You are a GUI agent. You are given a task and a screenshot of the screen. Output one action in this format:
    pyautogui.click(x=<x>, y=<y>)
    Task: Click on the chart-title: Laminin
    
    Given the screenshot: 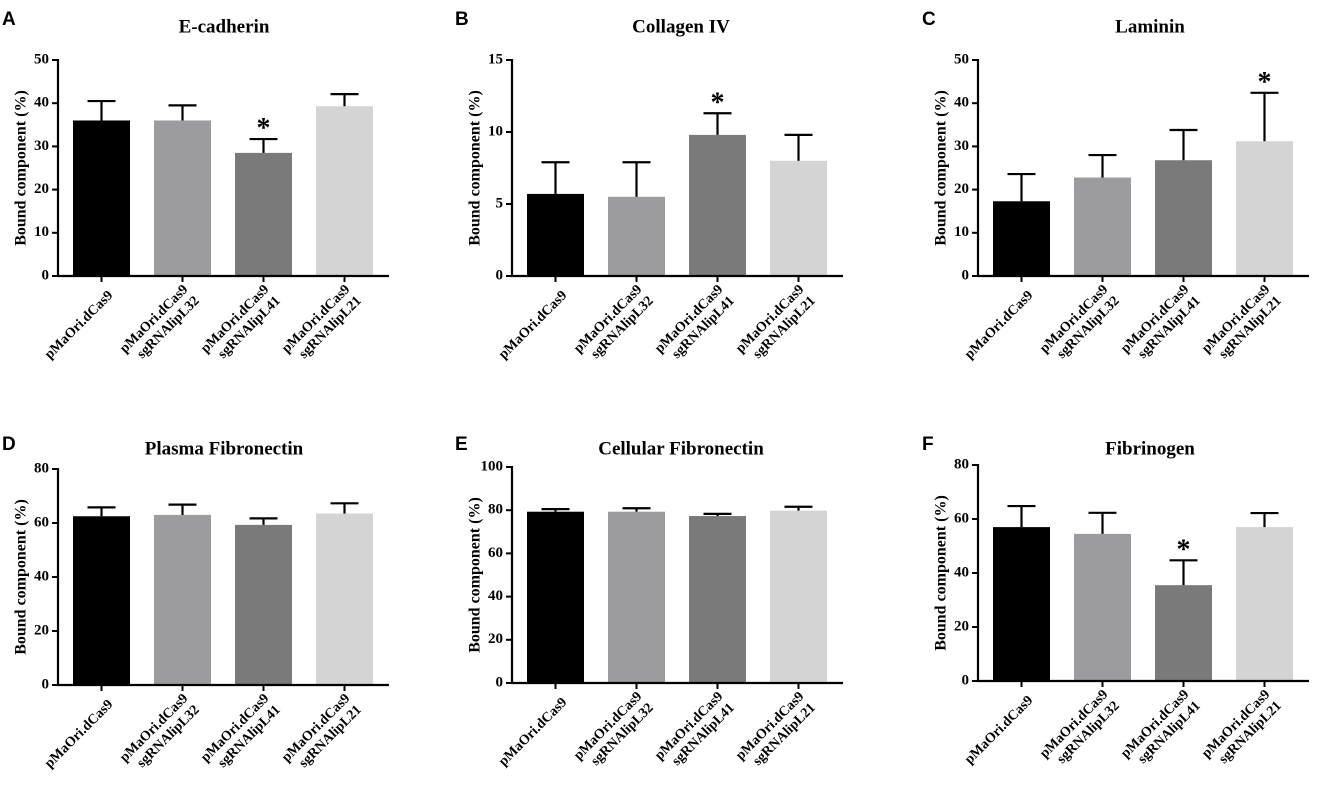 What is the action you would take?
    pyautogui.click(x=1150, y=26)
    